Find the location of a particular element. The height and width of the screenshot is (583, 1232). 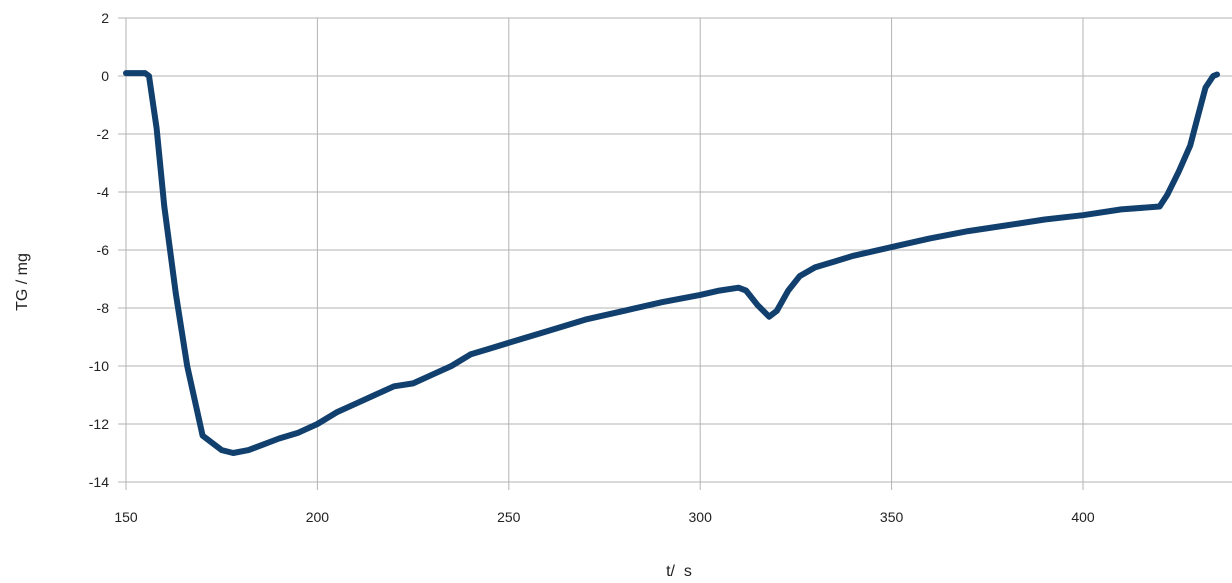

x-tick-label: 200 is located at coordinates (318, 517).